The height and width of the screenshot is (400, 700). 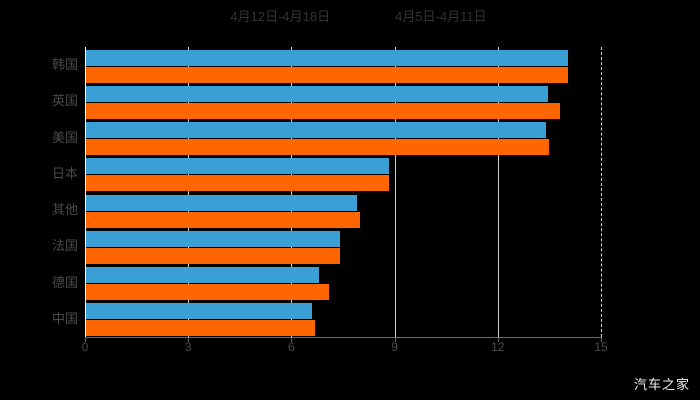 What do you see at coordinates (661, 384) in the screenshot?
I see `watermark: 汽车之家` at bounding box center [661, 384].